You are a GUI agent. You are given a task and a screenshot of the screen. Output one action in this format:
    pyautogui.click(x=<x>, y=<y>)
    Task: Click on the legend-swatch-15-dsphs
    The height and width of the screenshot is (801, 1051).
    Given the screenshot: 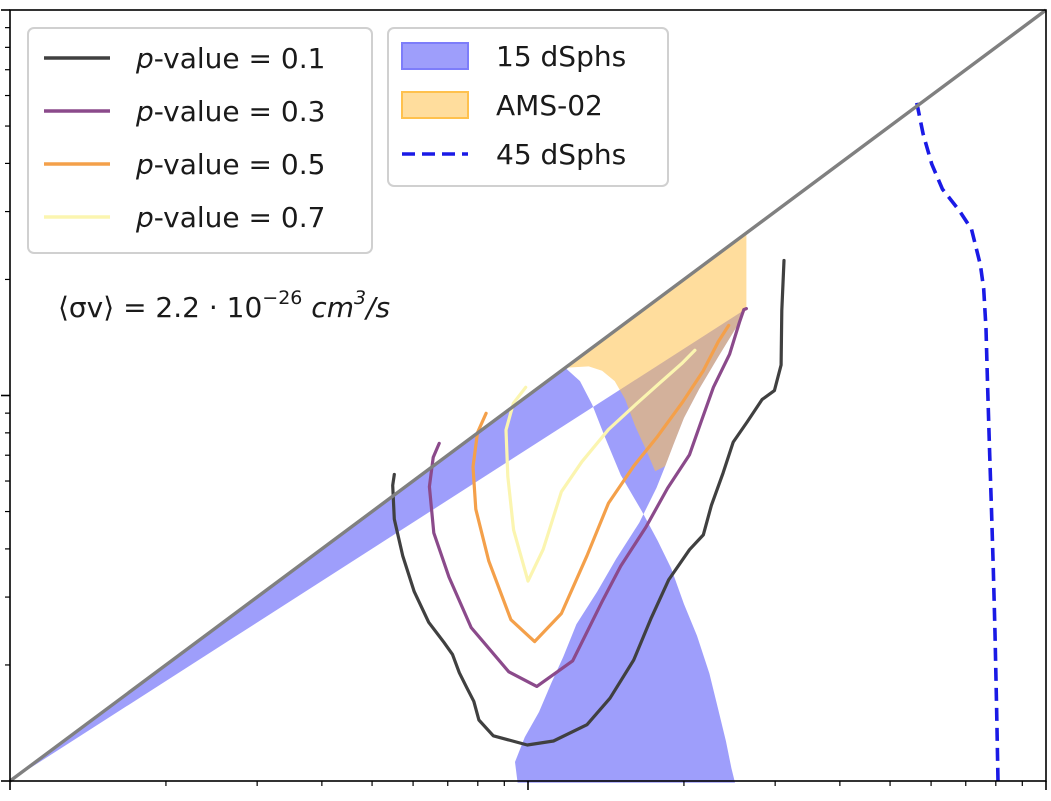 What is the action you would take?
    pyautogui.click(x=435, y=56)
    